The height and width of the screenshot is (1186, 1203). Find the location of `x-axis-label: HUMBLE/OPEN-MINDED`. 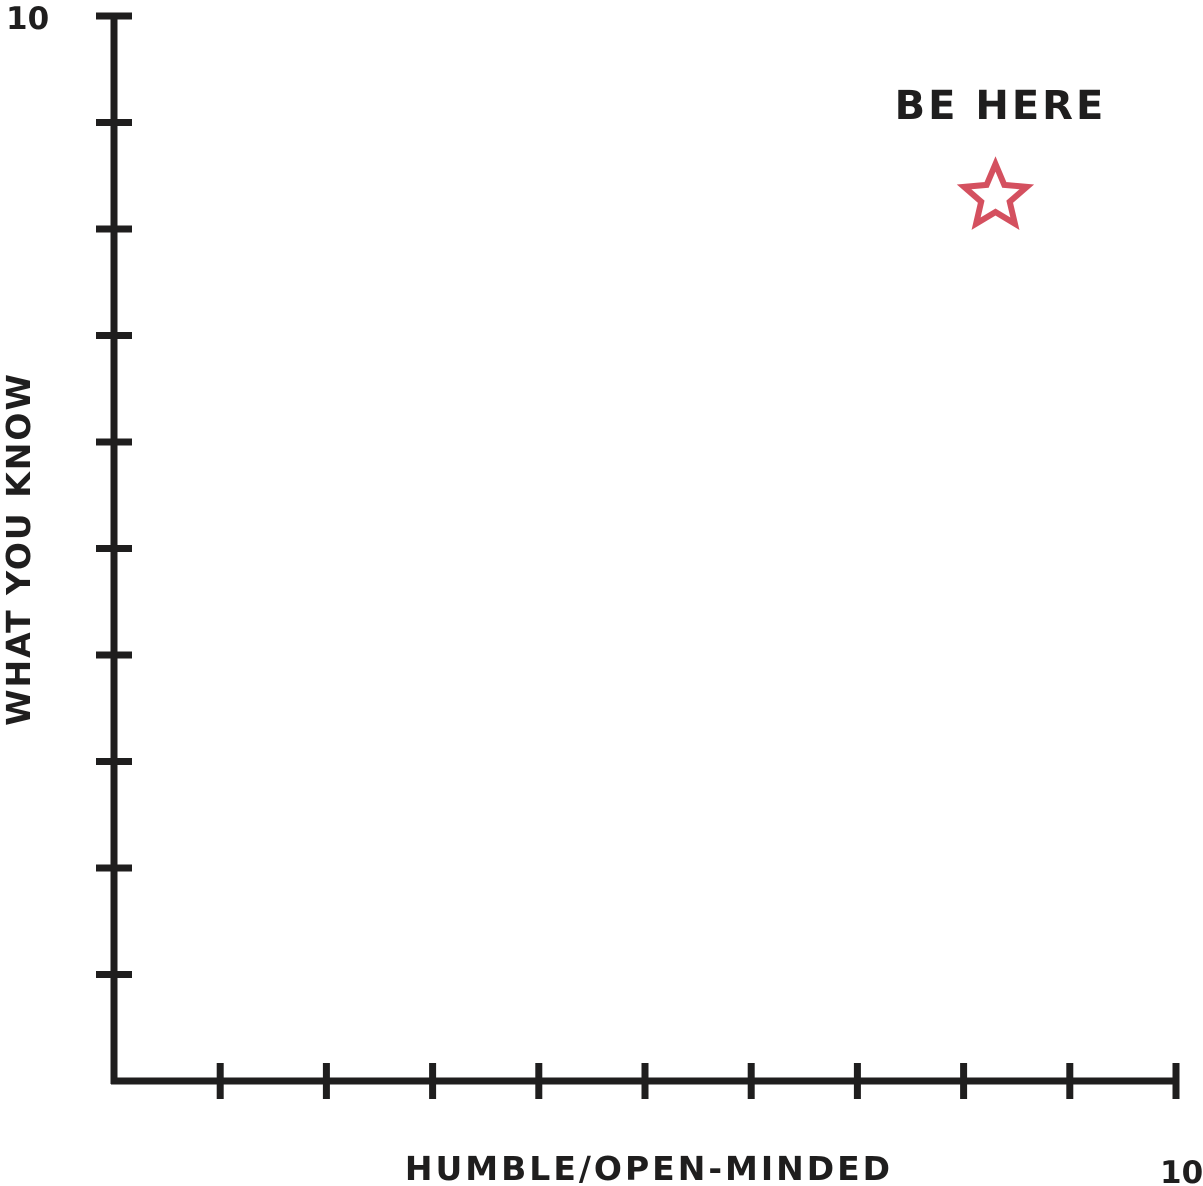

x-axis-label: HUMBLE/OPEN-MINDED is located at coordinates (649, 1167).